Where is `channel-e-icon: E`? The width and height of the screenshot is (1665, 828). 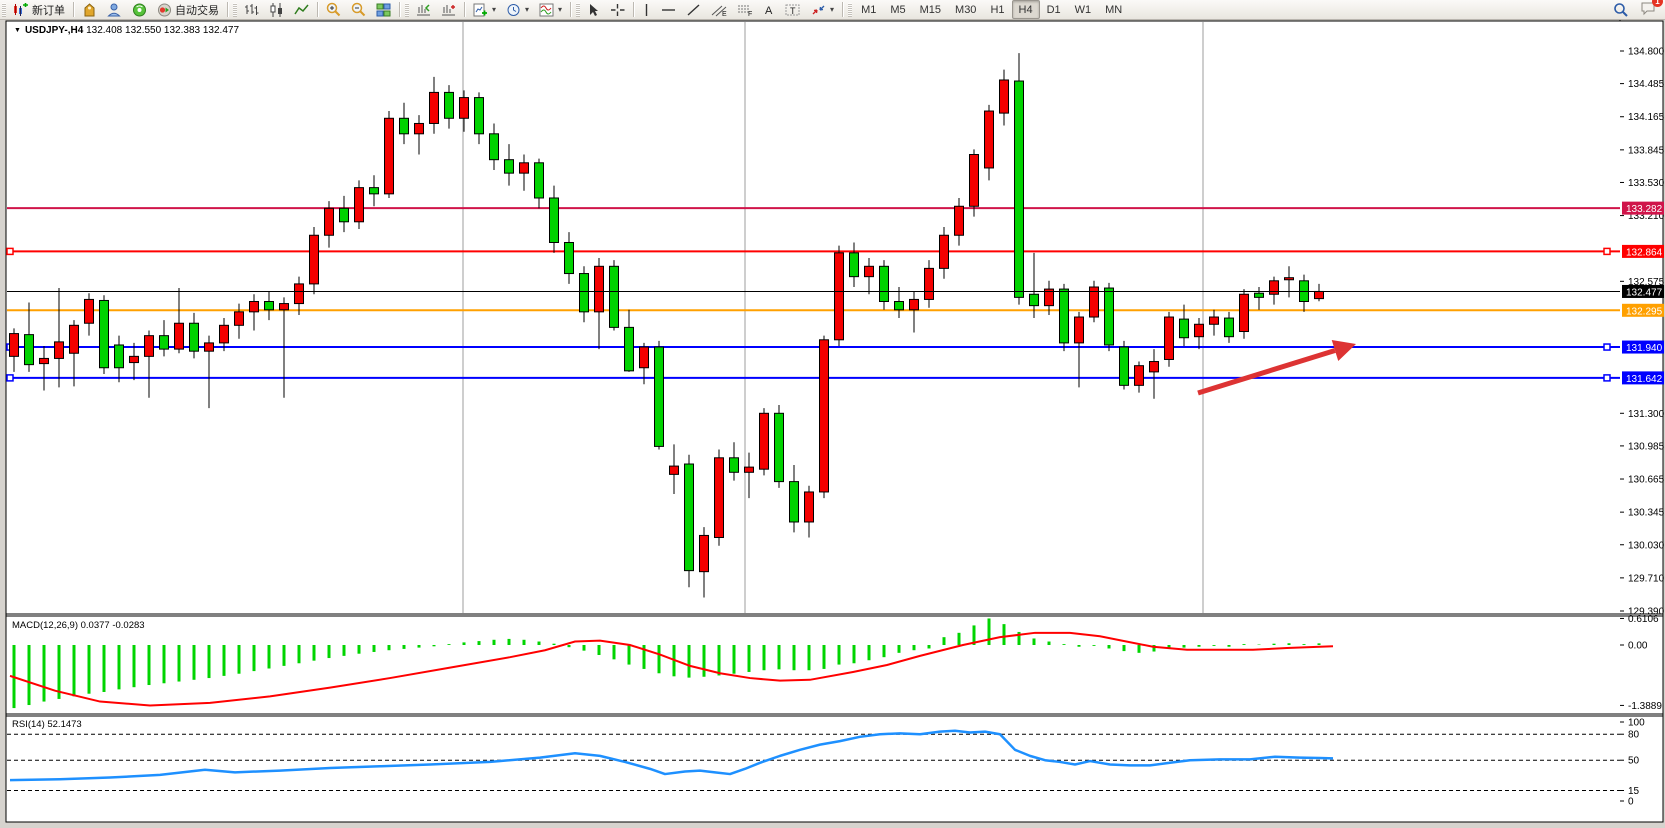 channel-e-icon: E is located at coordinates (719, 10).